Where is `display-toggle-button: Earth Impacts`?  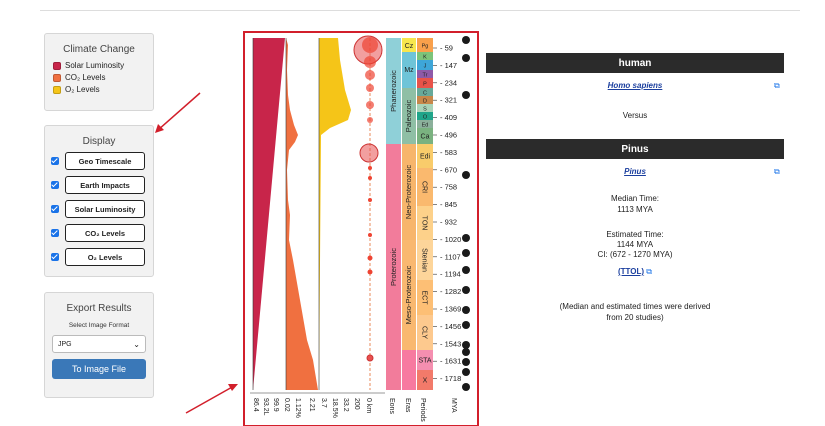 display-toggle-button: Earth Impacts is located at coordinates (105, 185).